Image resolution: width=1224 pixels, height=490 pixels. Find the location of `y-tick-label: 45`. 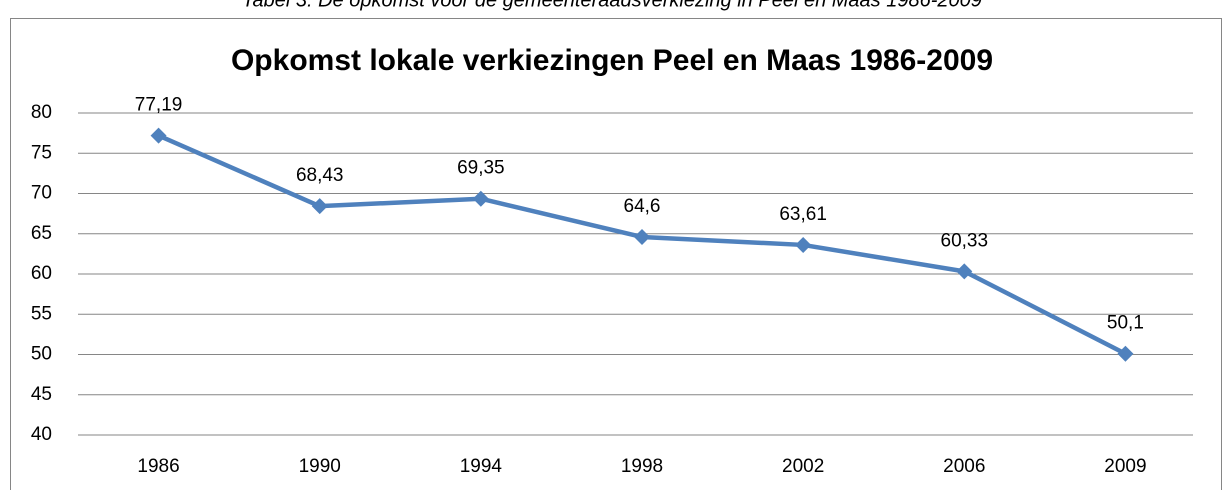

y-tick-label: 45 is located at coordinates (41, 394).